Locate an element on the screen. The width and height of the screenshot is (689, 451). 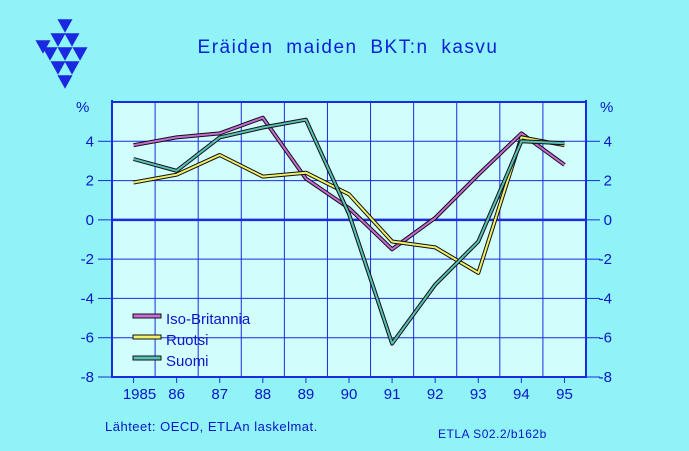
x-tick-label: 90 is located at coordinates (349, 394).